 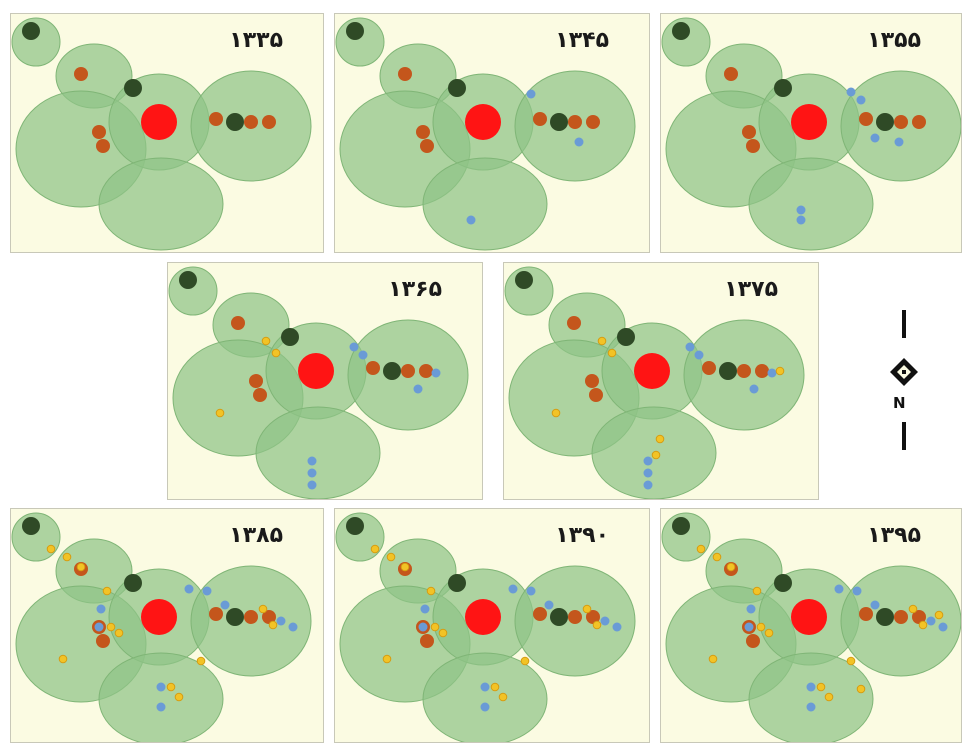 I want to click on map-panel-1: ۱۳۳۵, so click(x=167, y=133).